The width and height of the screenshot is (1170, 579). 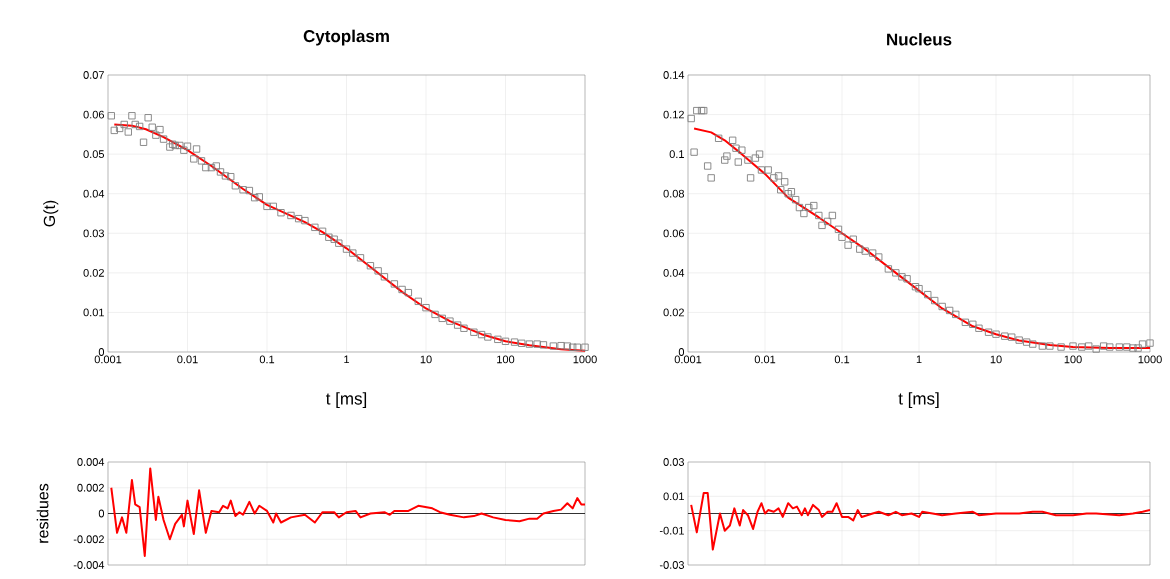 I want to click on y-tick-label: -0.01, so click(x=671, y=530).